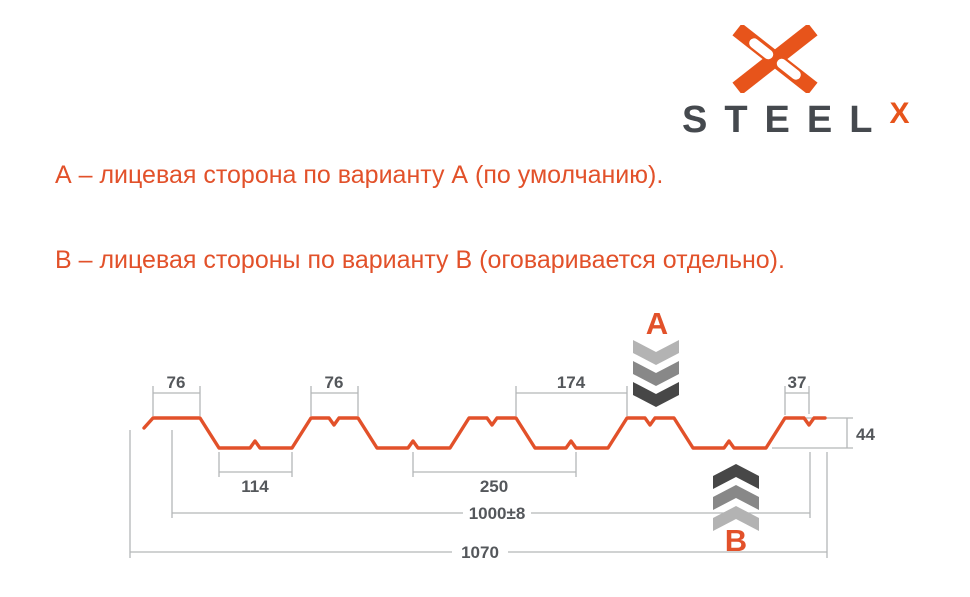 This screenshot has width=970, height=597. Describe the element at coordinates (571, 382) in the screenshot. I see `dim-label-174: 174` at that location.